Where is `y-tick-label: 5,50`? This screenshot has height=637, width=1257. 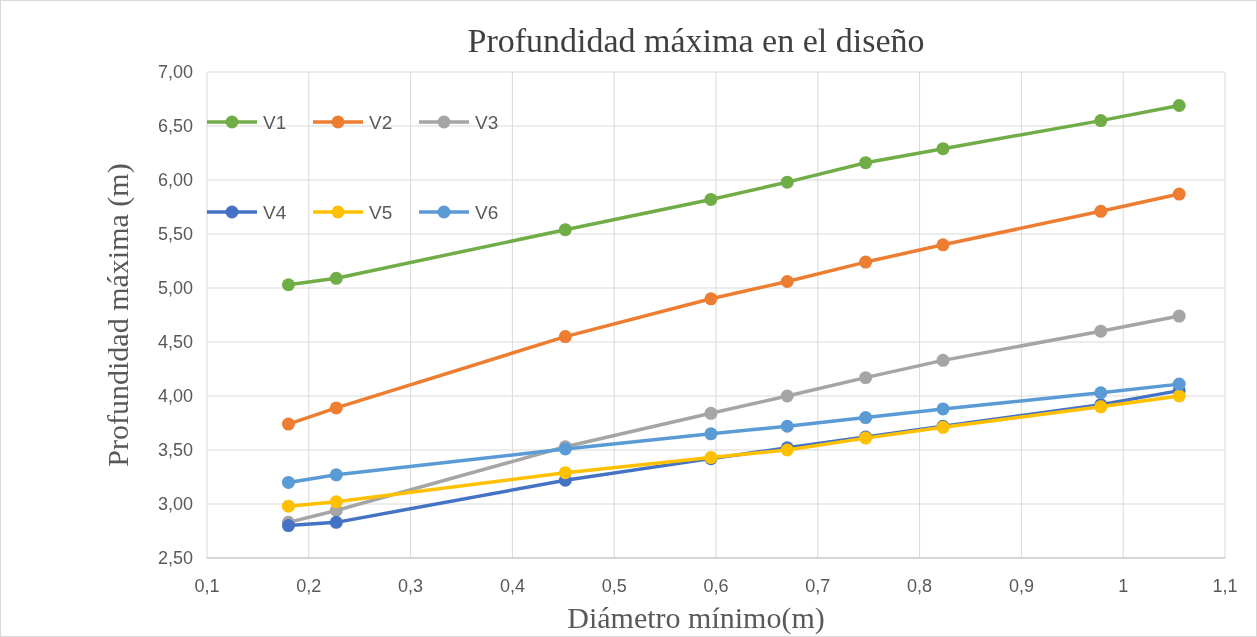 y-tick-label: 5,50 is located at coordinates (175, 234).